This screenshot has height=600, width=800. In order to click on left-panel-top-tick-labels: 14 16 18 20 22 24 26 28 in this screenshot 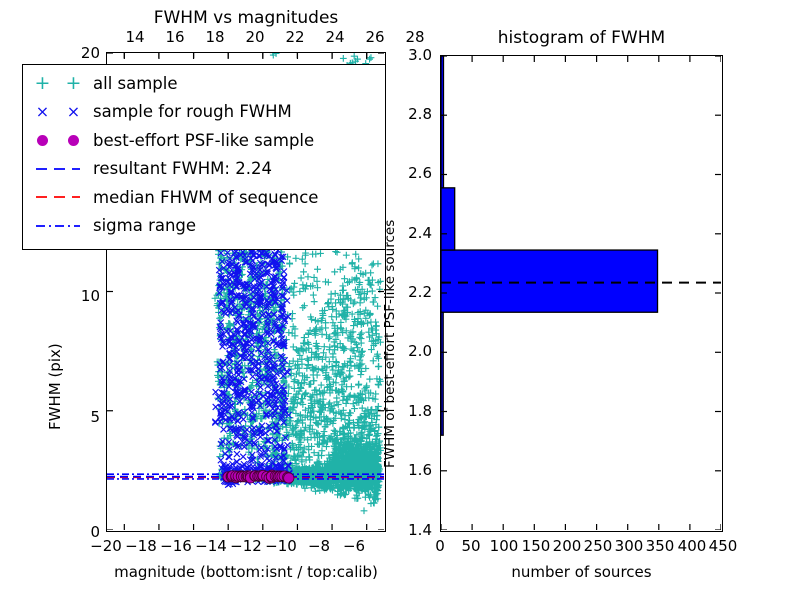, I will do `click(265, 38)`.